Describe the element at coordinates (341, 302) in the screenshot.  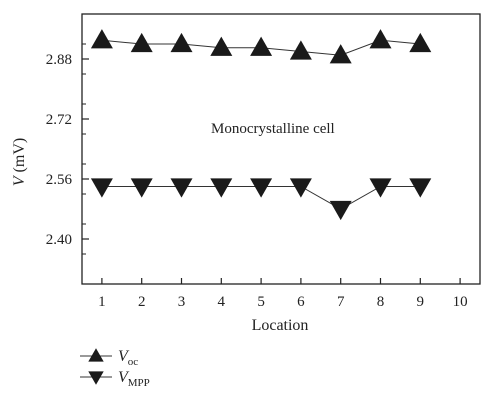
I see `x-tick-label: 7` at that location.